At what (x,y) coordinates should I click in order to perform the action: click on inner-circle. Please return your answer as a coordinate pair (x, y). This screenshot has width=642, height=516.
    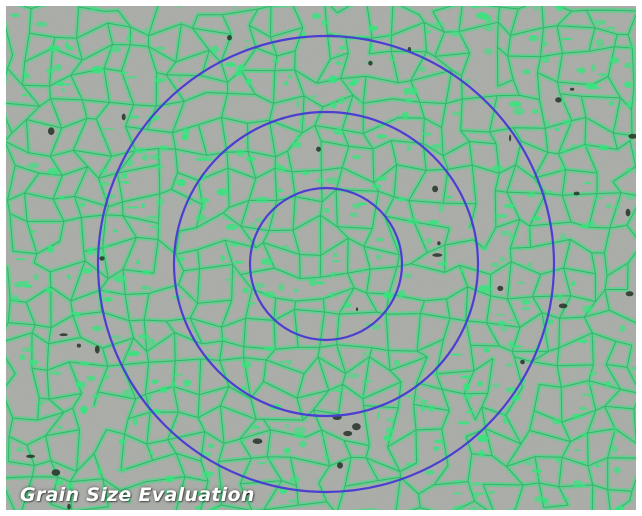
    Looking at the image, I should click on (326, 264).